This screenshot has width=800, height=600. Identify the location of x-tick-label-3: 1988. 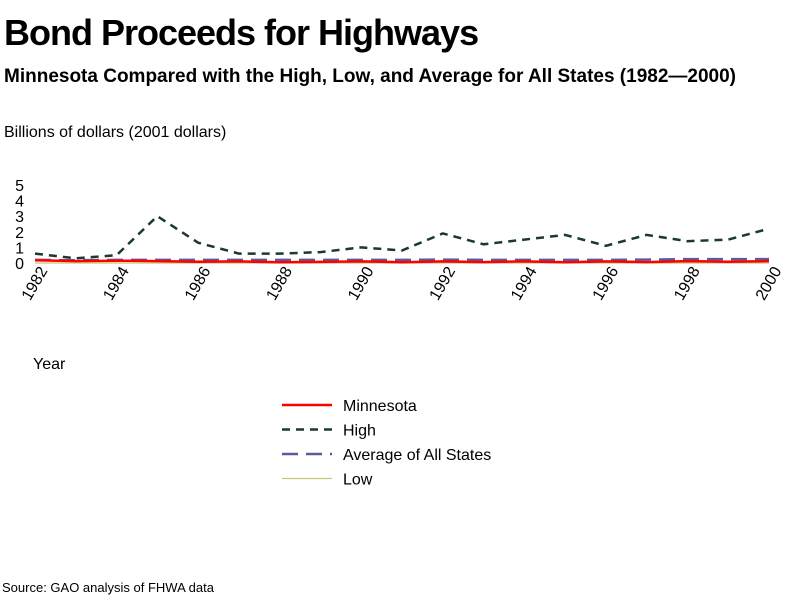
(280, 283).